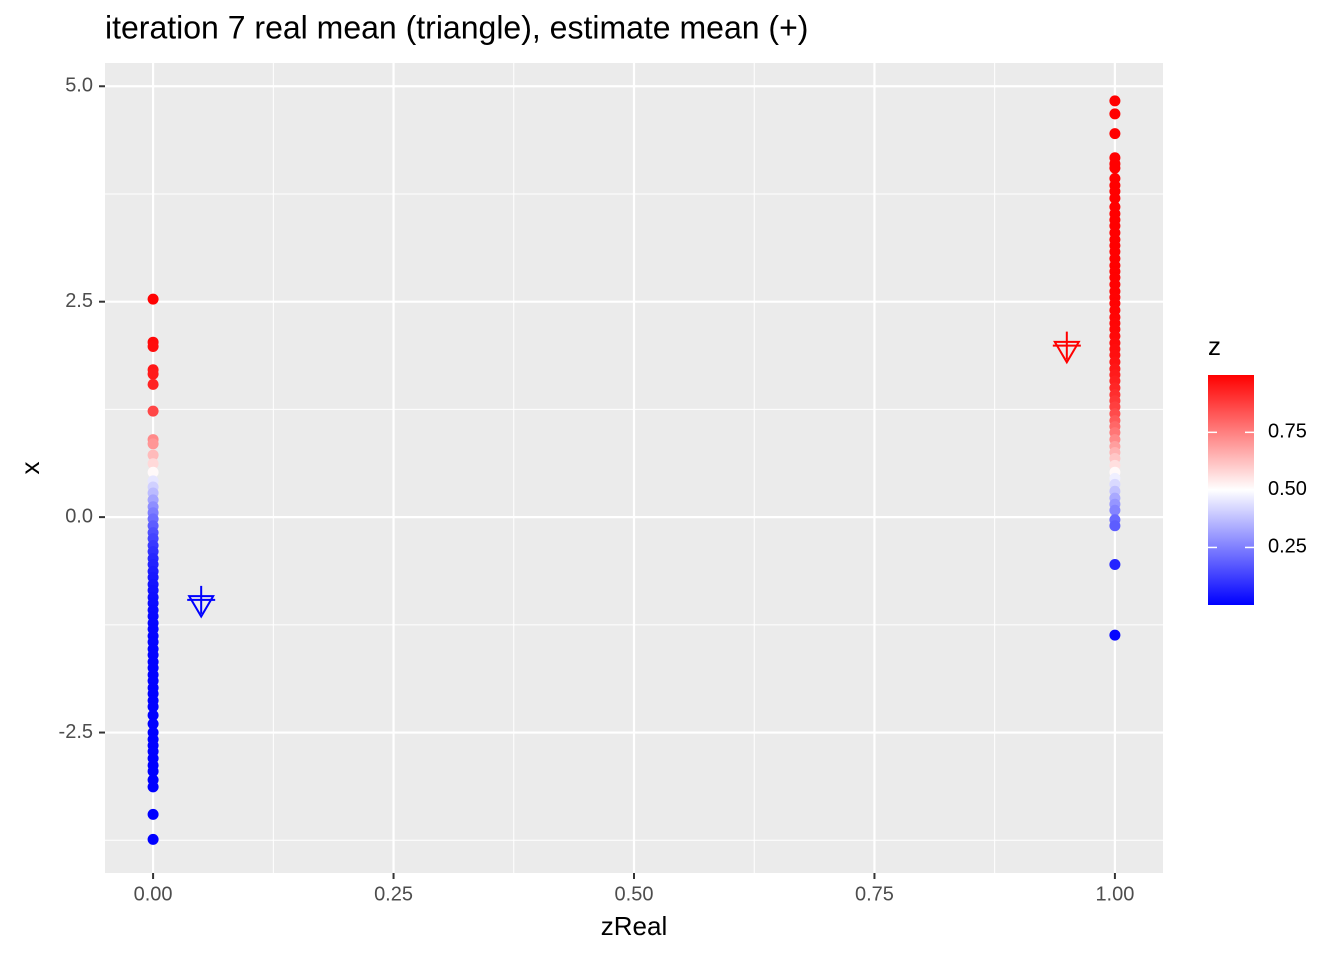 This screenshot has width=1344, height=960. Describe the element at coordinates (1287, 489) in the screenshot. I see `colorbar-label: 0.50` at that location.